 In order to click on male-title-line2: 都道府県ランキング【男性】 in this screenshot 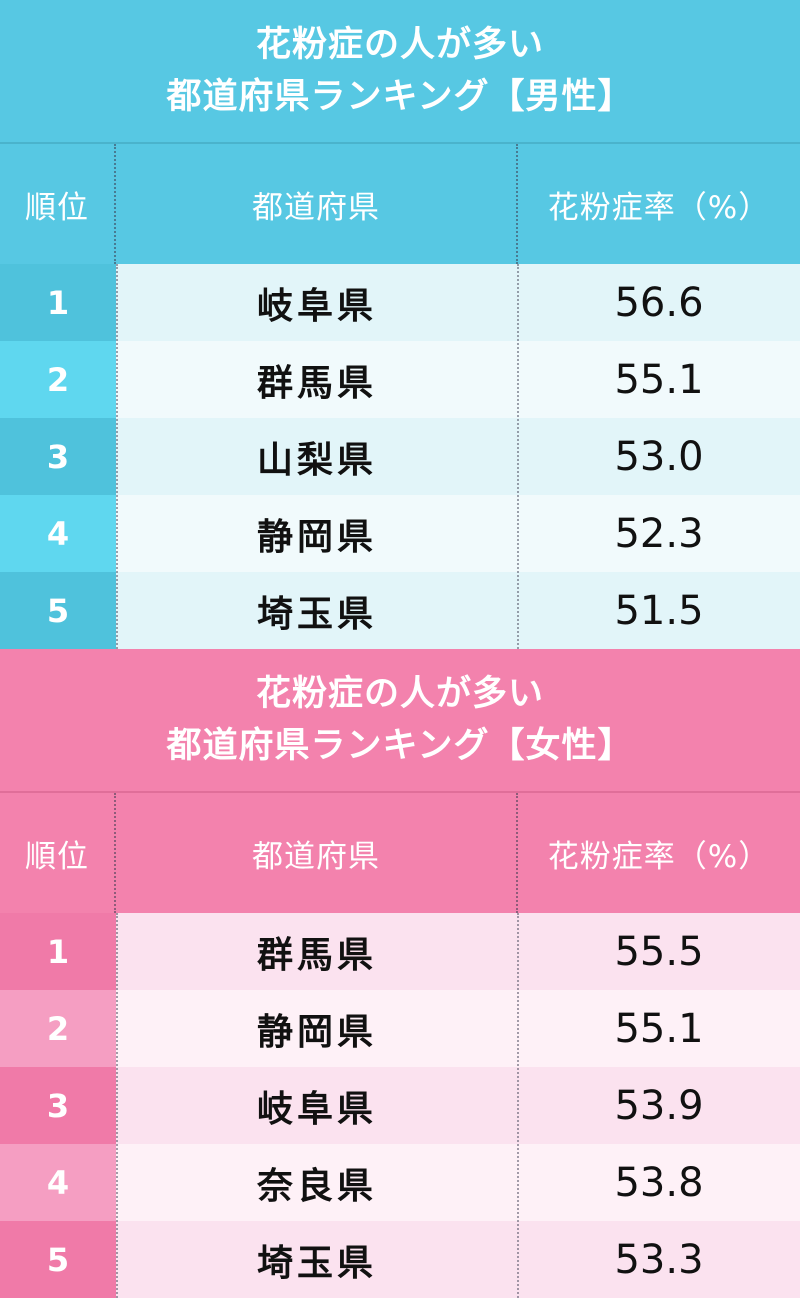, I will do `click(400, 97)`.